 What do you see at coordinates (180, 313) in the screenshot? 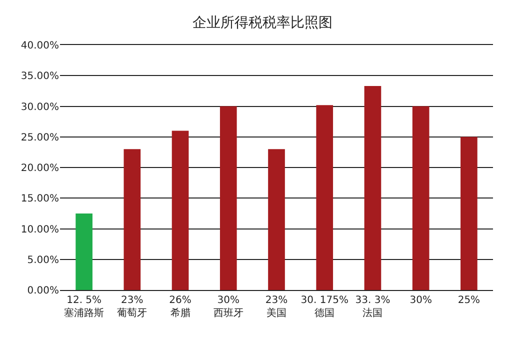
I see `x-tick-label: 希腊` at bounding box center [180, 313].